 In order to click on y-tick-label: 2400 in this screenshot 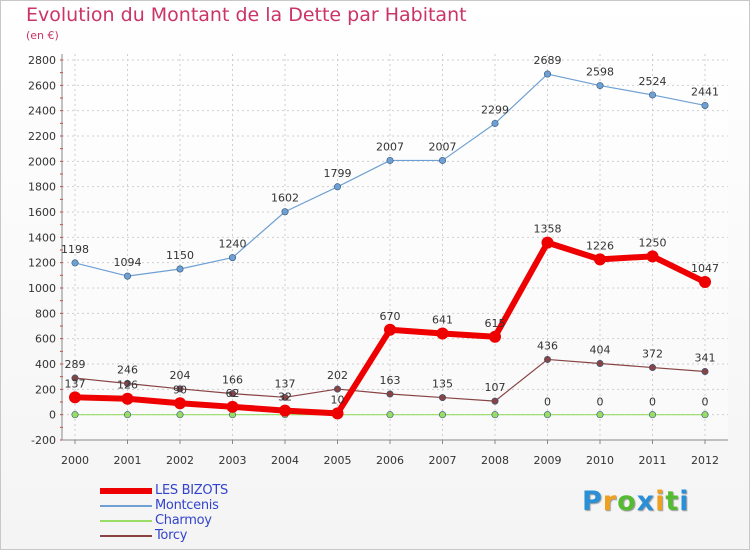, I will do `click(42, 111)`.